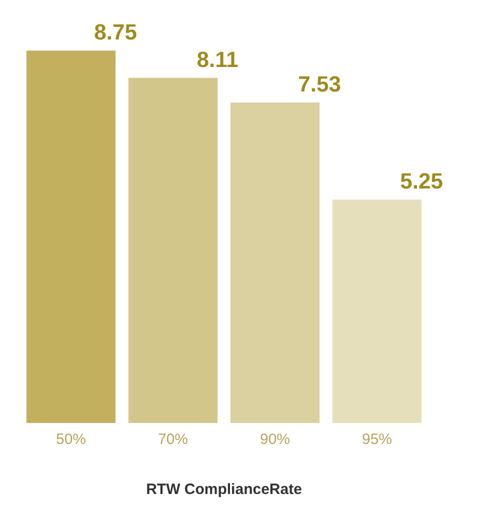 The height and width of the screenshot is (523, 478). Describe the element at coordinates (71, 439) in the screenshot. I see `x-tick-label: 50%` at that location.